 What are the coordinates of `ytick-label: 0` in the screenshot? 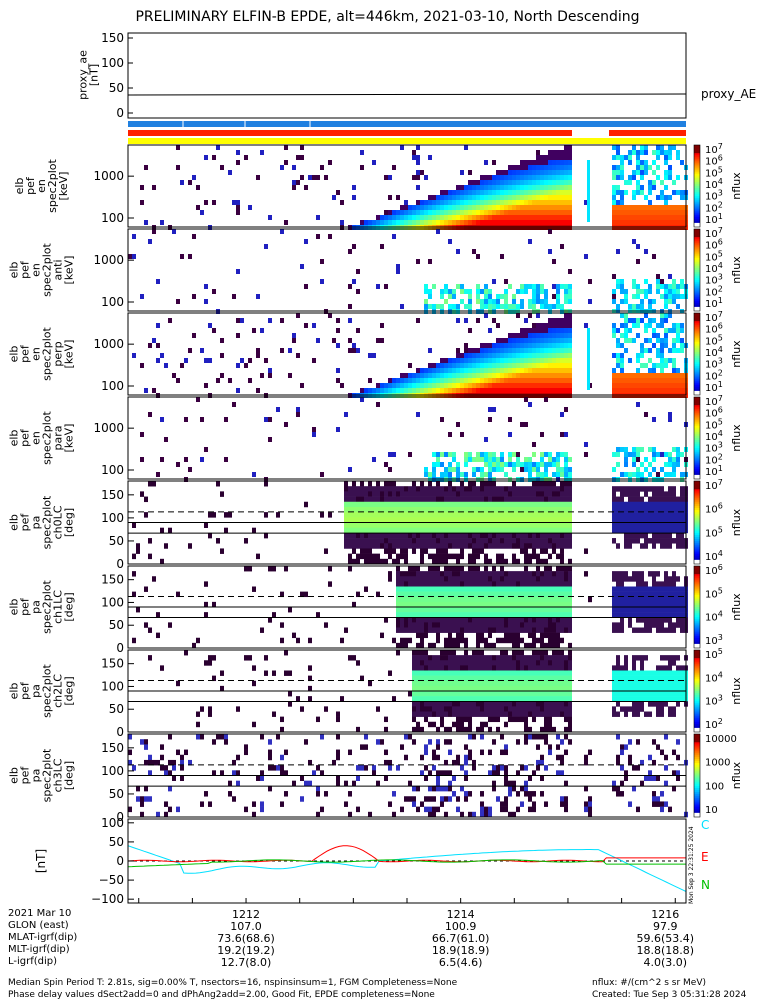 It's located at (120, 648).